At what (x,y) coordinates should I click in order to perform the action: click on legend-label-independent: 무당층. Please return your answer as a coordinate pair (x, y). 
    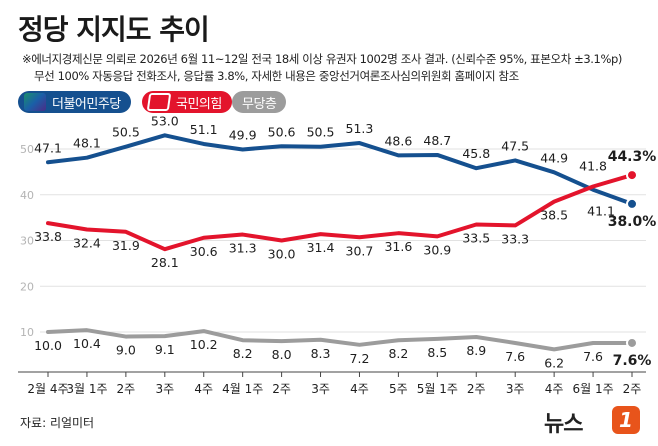
    Looking at the image, I should click on (259, 104).